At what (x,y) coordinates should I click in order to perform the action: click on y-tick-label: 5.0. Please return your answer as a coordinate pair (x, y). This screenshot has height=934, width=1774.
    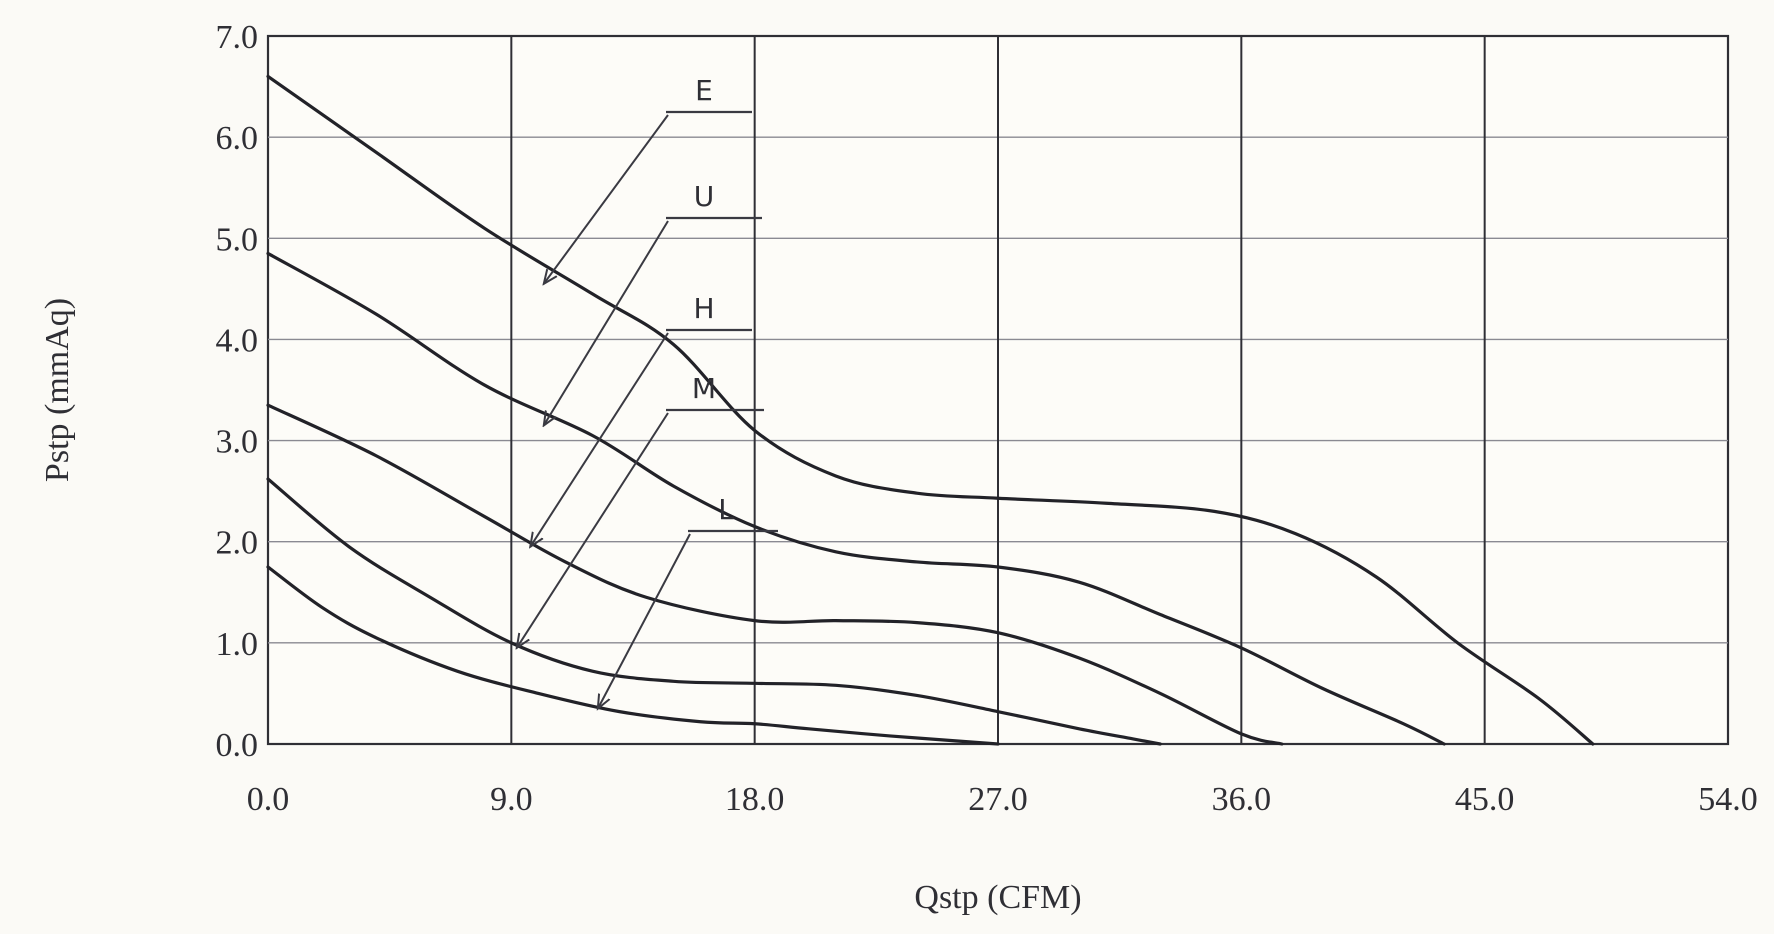
    Looking at the image, I should click on (237, 239).